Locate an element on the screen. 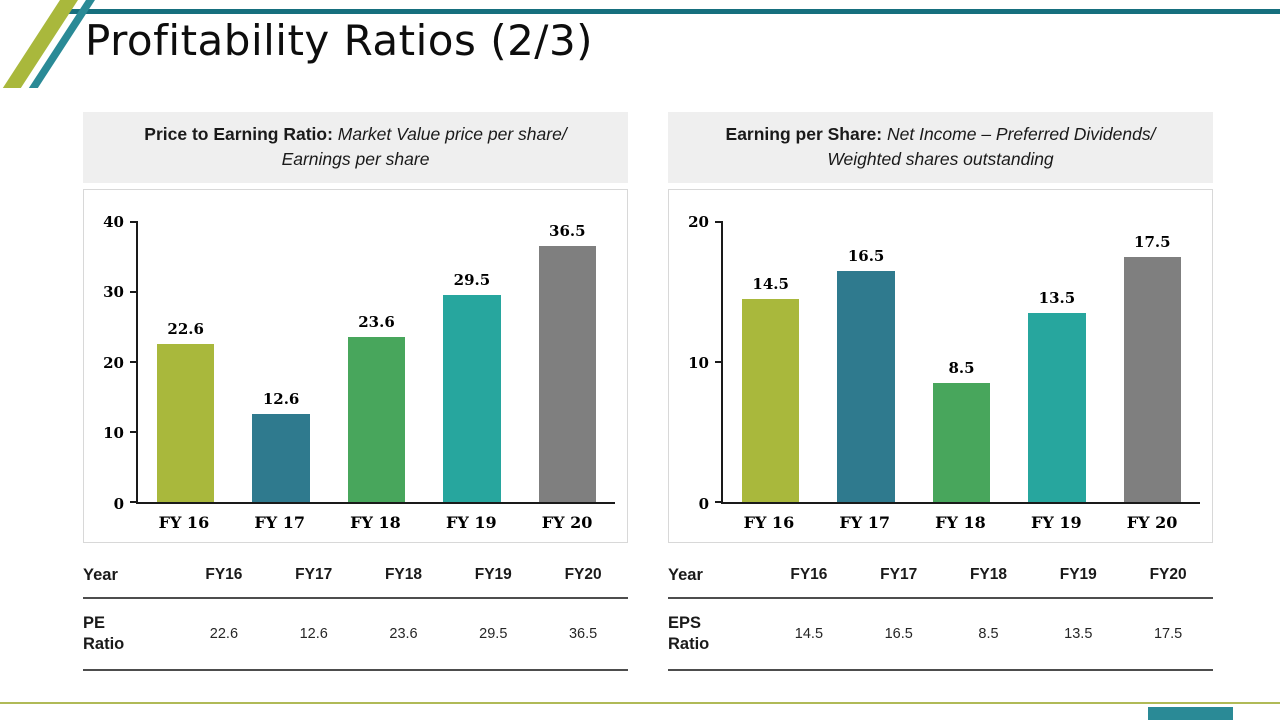 The image size is (1280, 720). y-axis-tick-label: 30 is located at coordinates (113, 292).